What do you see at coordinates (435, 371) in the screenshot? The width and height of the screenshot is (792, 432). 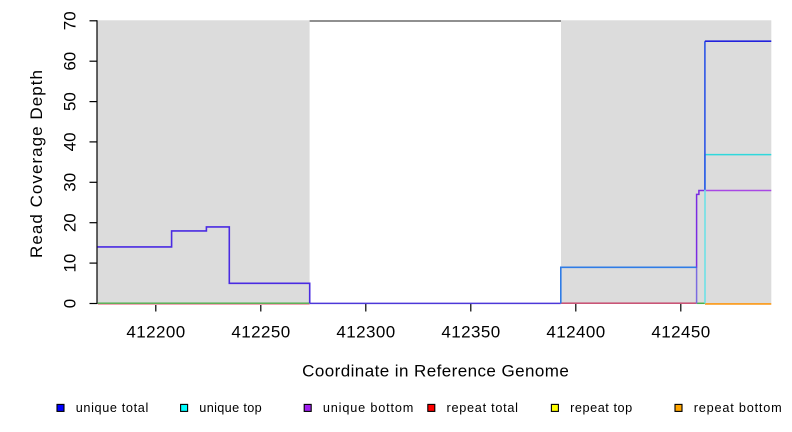 I see `svg-text: Coordinate in Reference Genome` at bounding box center [435, 371].